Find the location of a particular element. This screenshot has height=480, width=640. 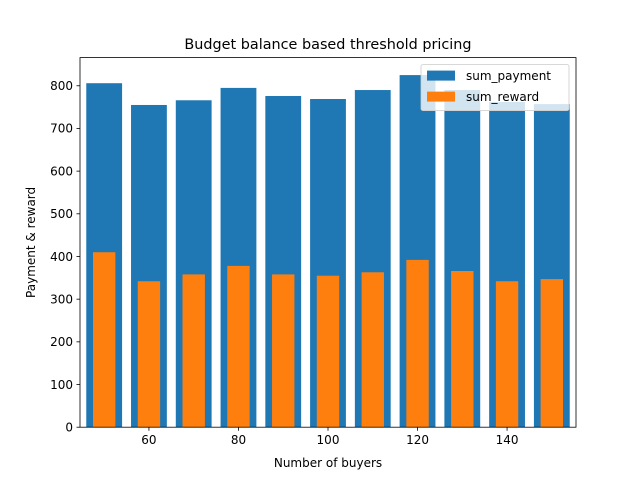

x-tick-label: 80 is located at coordinates (238, 440).